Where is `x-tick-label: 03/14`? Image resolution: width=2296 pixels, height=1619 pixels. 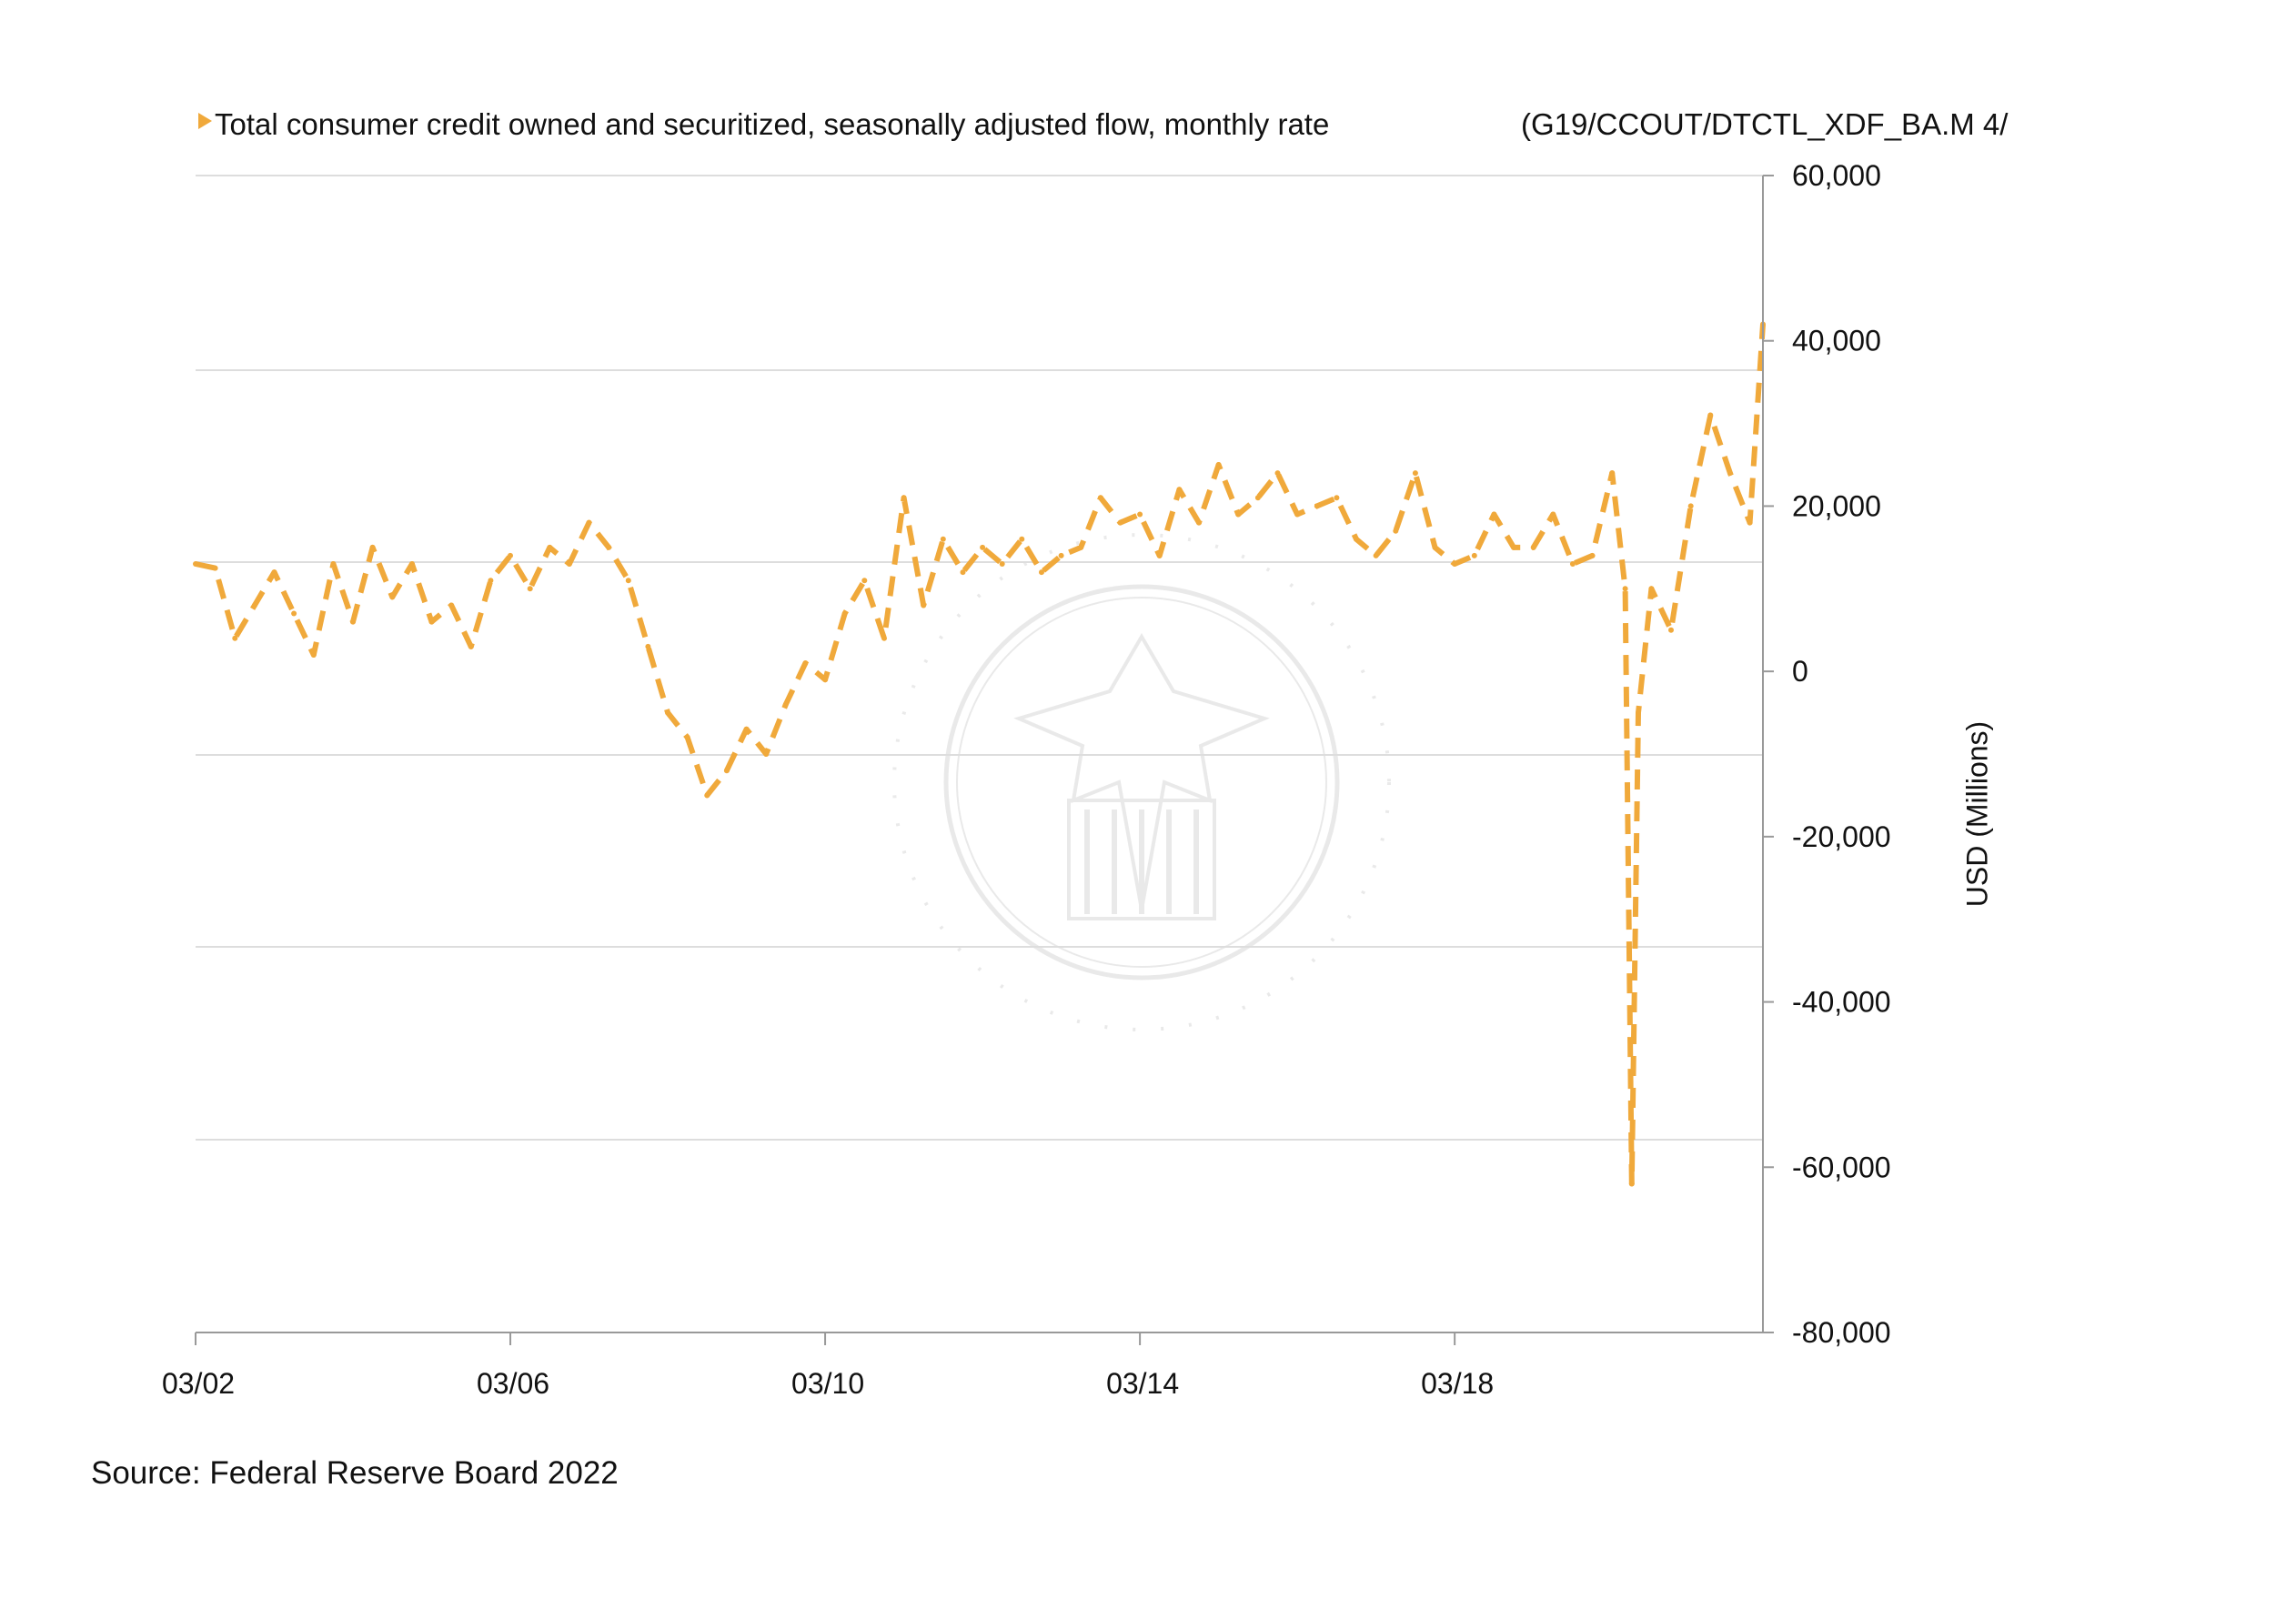
x-tick-label: 03/14 is located at coordinates (1142, 1384).